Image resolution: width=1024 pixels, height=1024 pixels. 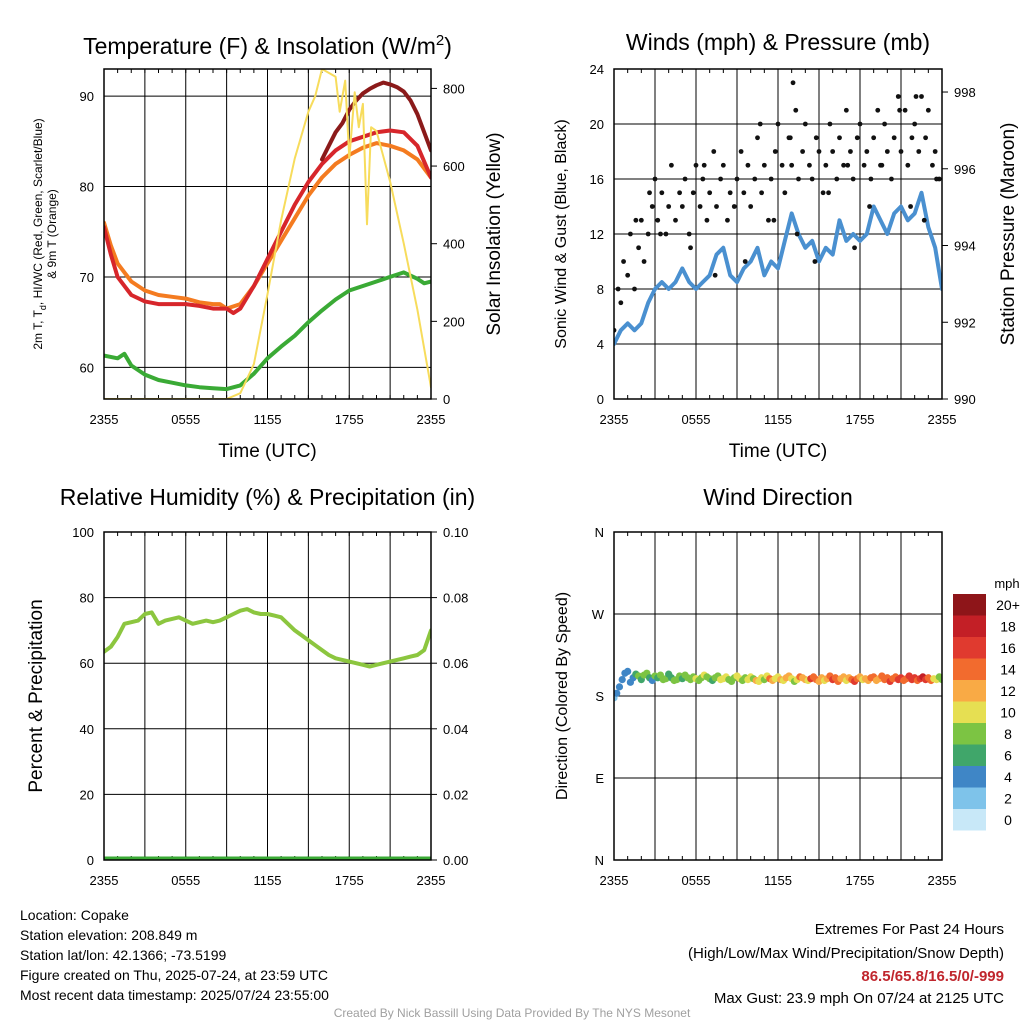 I want to click on y2-tick-label: 800, so click(x=454, y=88).